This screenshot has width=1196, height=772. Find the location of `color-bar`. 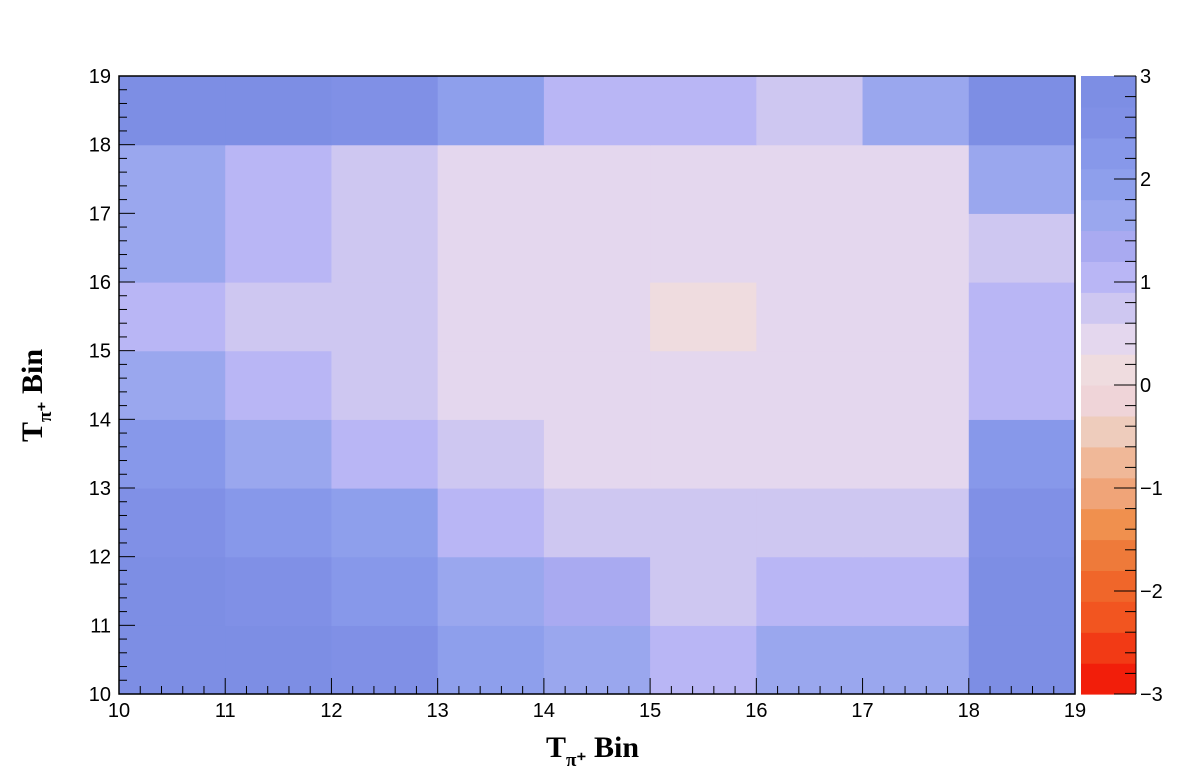

color-bar is located at coordinates (1109, 385).